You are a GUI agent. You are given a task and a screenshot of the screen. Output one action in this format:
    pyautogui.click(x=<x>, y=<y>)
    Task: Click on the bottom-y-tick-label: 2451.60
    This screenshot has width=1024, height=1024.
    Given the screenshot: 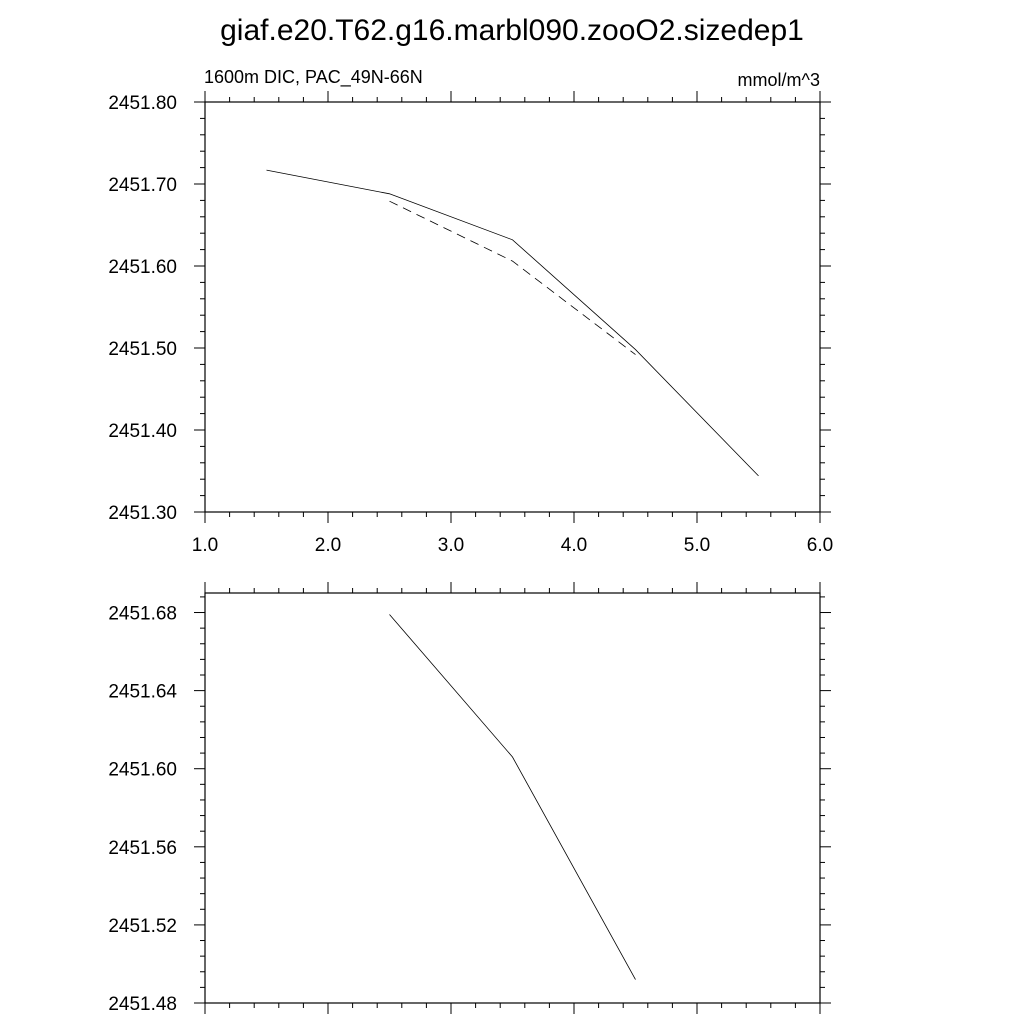 What is the action you would take?
    pyautogui.click(x=142, y=770)
    